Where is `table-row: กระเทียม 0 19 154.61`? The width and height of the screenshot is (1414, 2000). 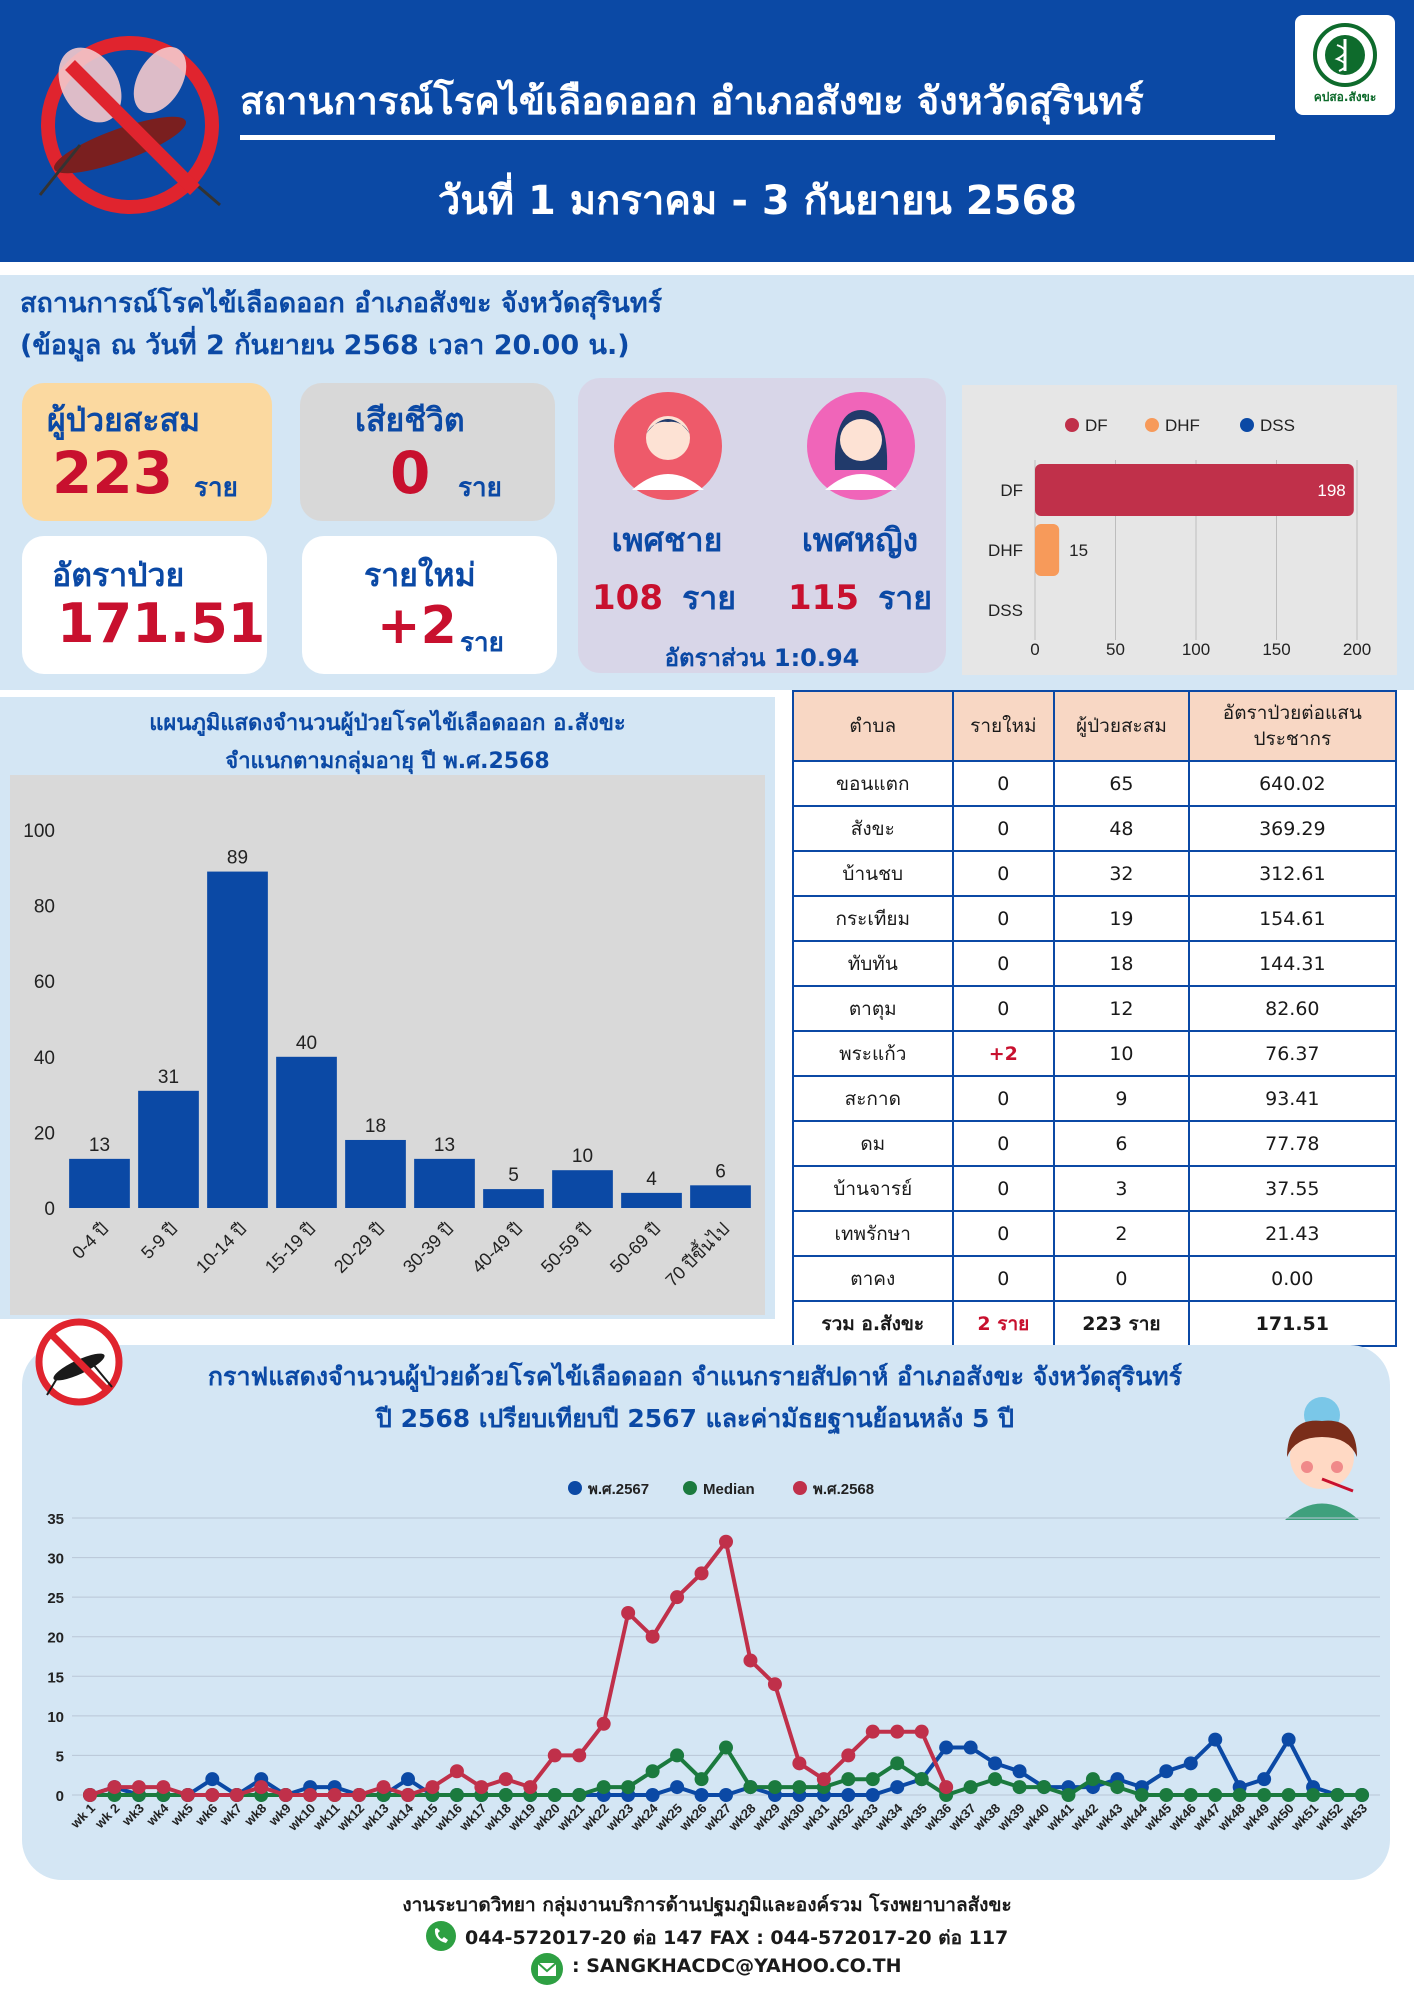 table-row: กระเทียม 0 19 154.61 is located at coordinates (1095, 918).